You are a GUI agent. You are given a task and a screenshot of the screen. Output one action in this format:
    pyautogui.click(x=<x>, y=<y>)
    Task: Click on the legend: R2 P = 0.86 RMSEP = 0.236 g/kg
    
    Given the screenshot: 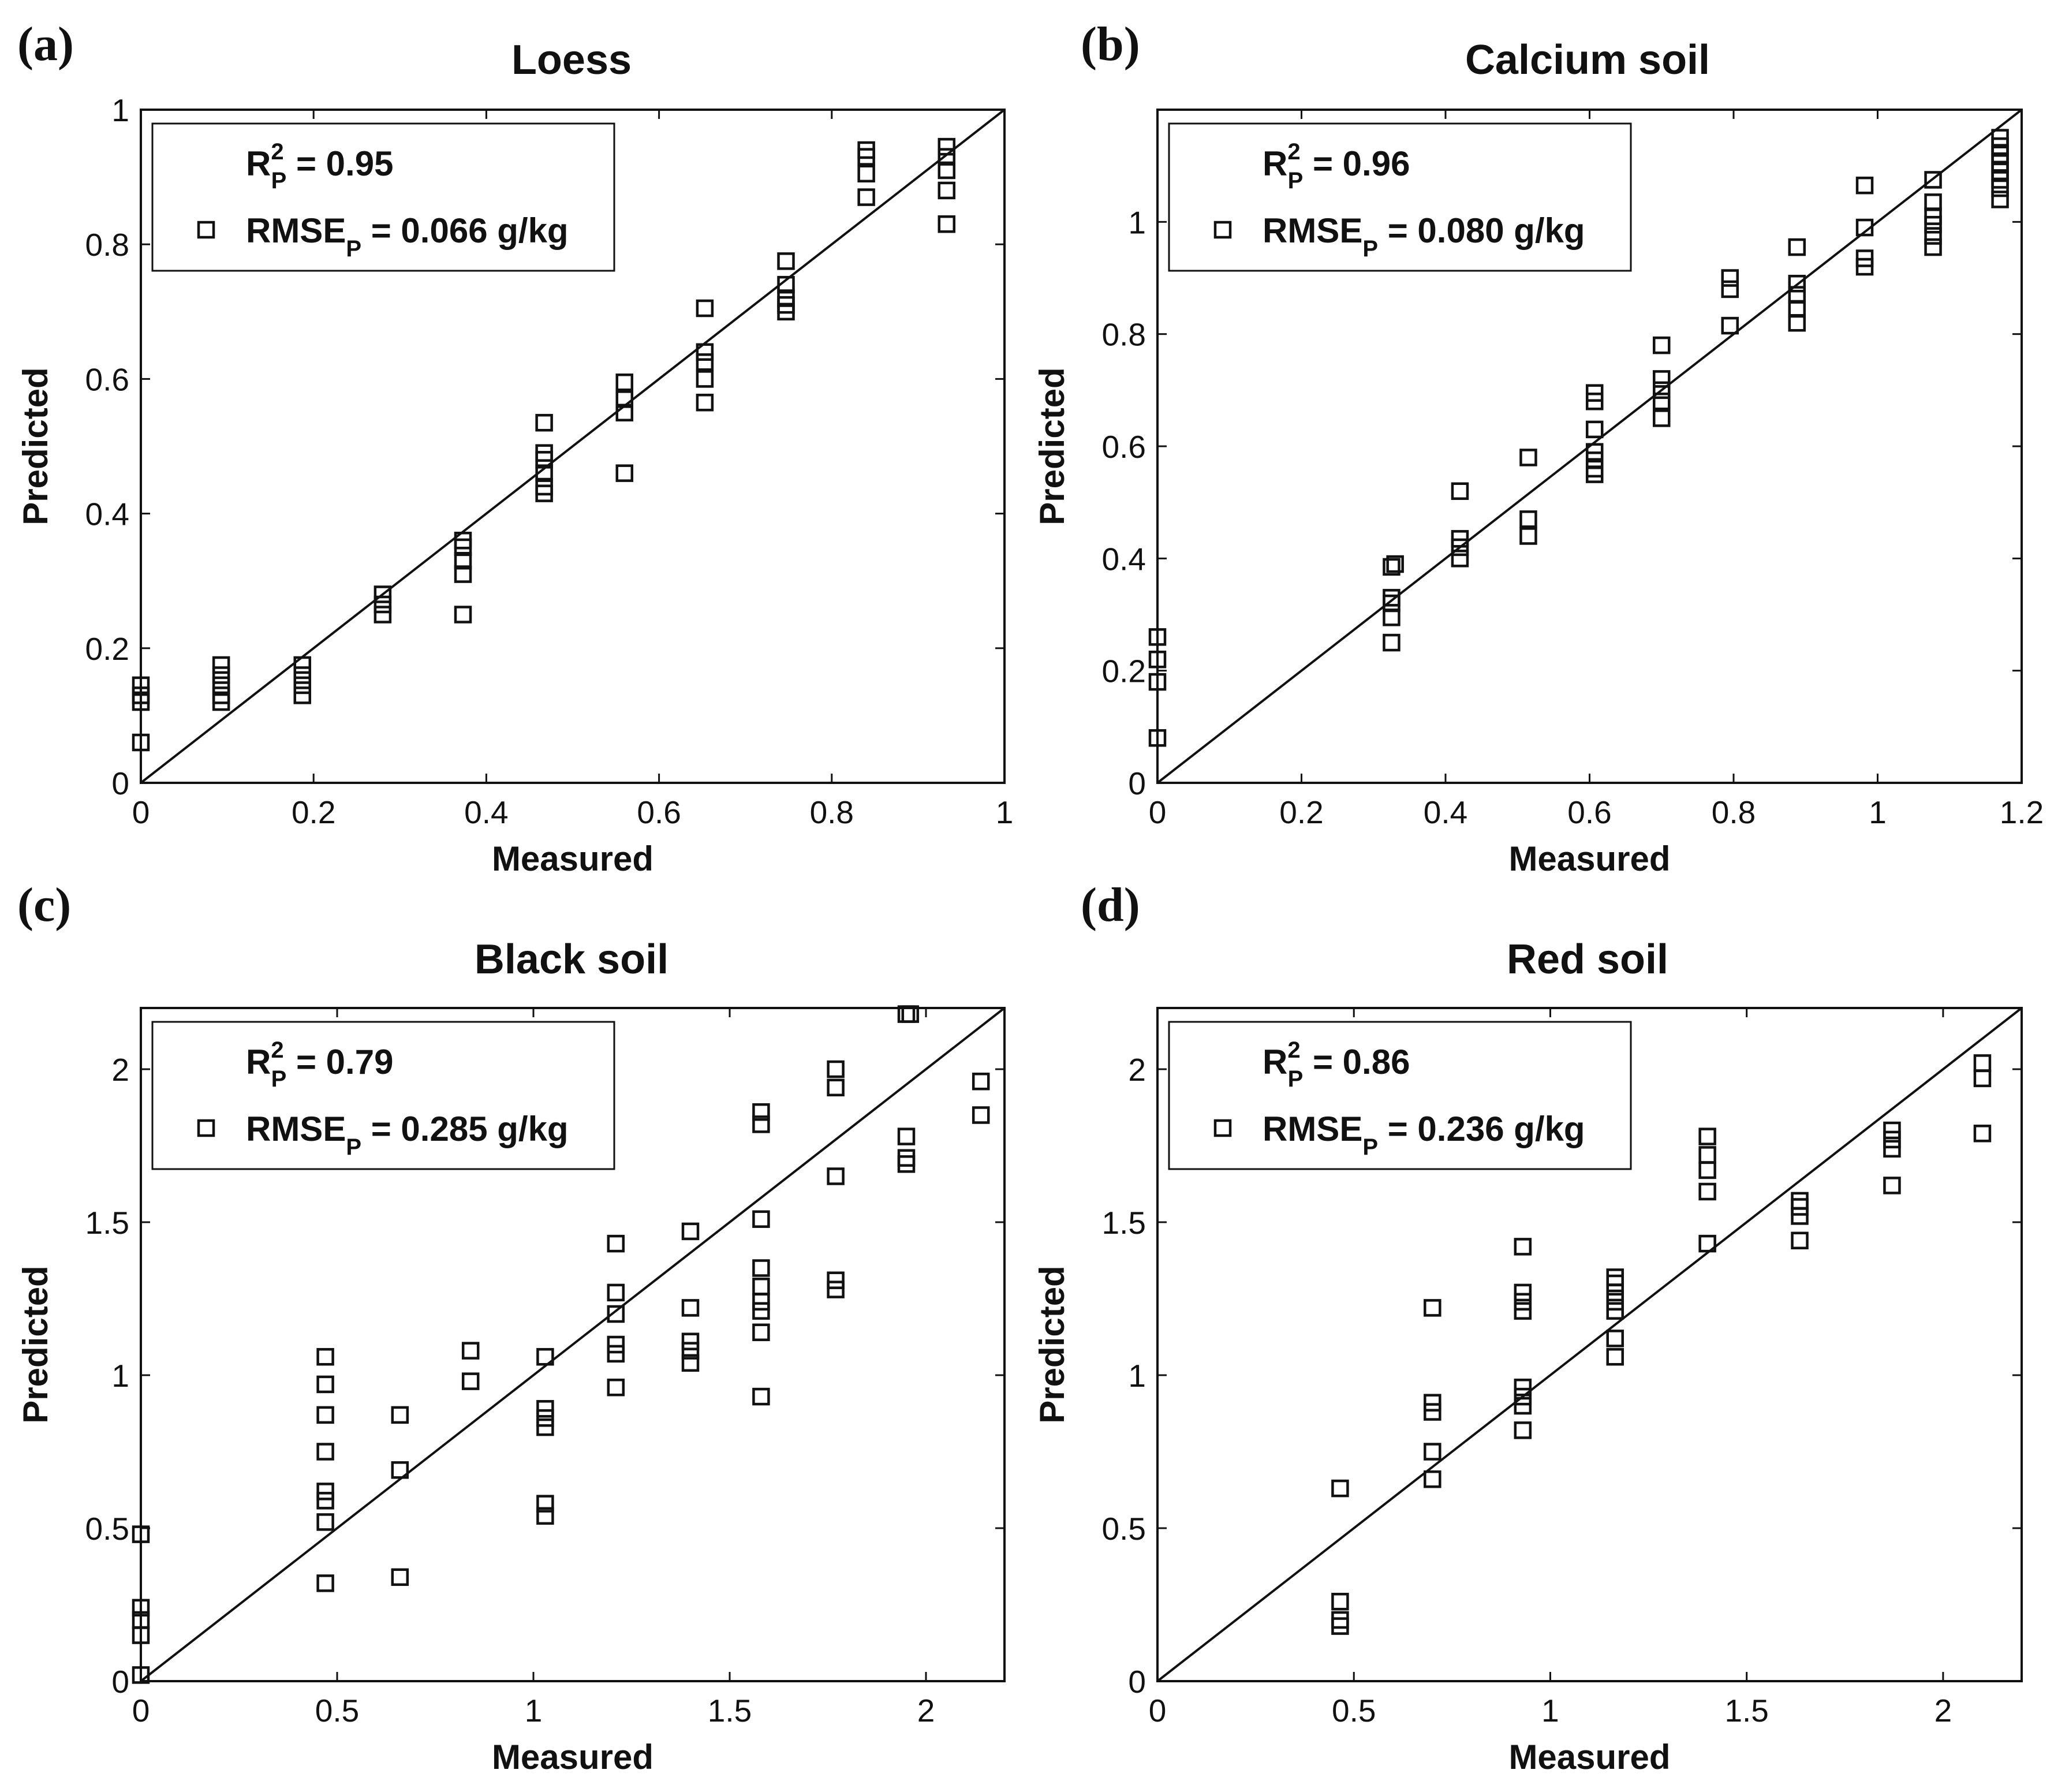 What is the action you would take?
    pyautogui.click(x=1400, y=1095)
    